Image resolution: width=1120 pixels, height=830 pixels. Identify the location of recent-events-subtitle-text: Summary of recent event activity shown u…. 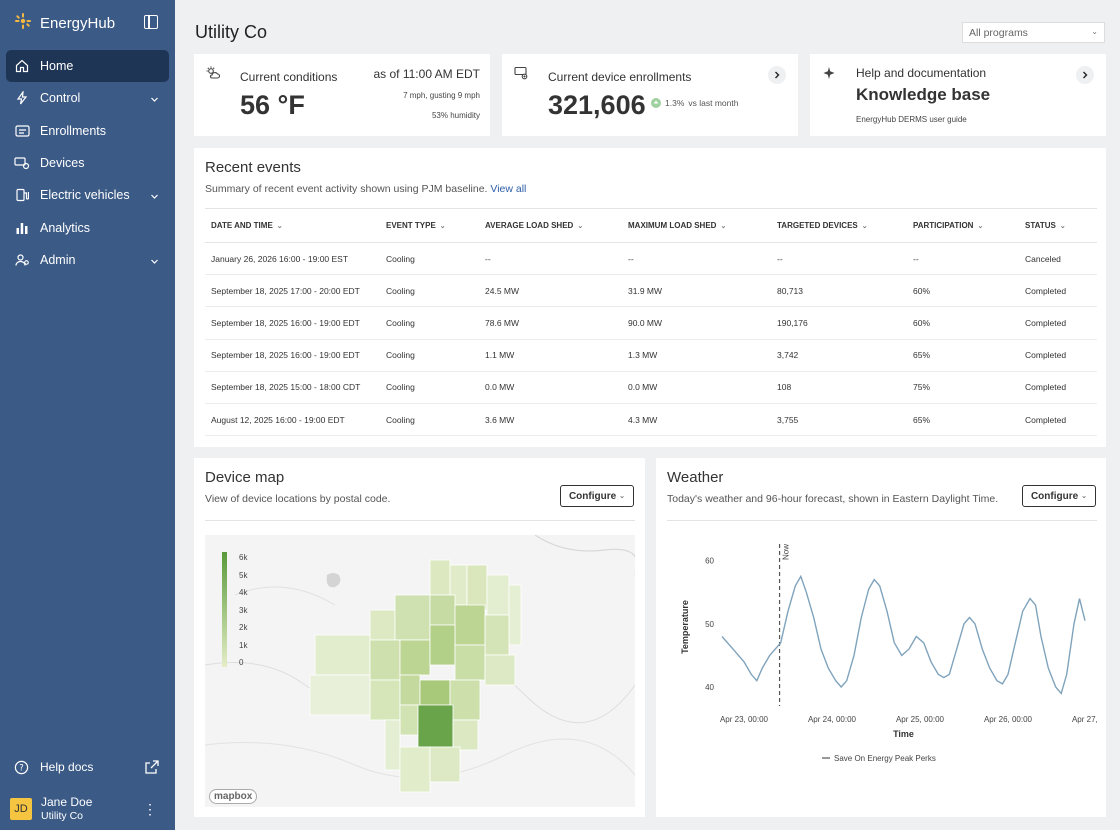
(346, 189).